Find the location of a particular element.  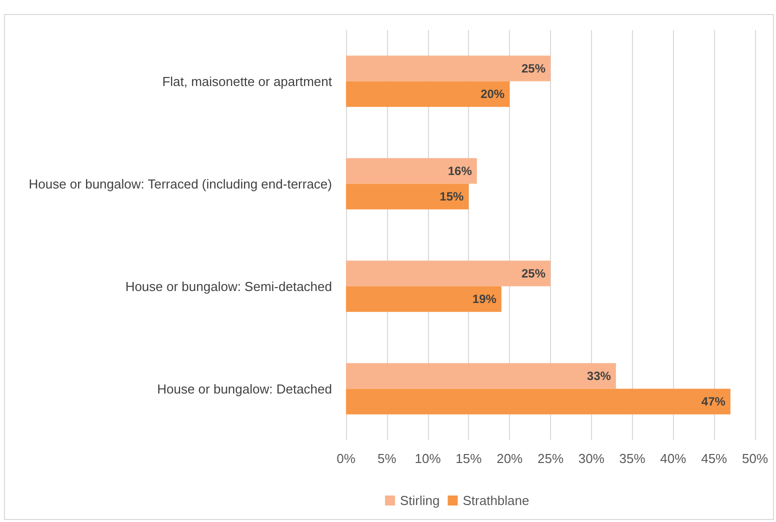

x-tick-label: 15% is located at coordinates (469, 458).